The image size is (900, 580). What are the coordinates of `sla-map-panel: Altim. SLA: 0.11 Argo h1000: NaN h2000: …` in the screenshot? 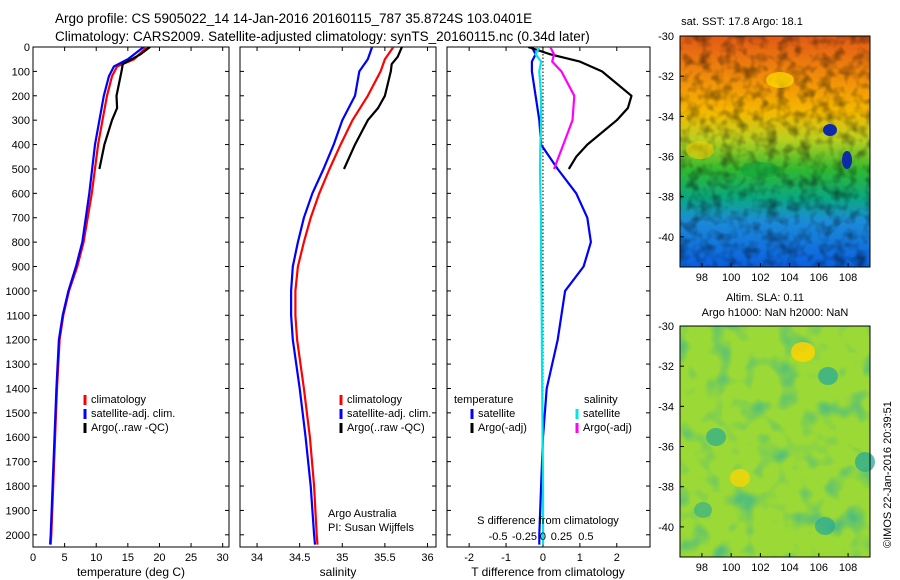 It's located at (776, 433).